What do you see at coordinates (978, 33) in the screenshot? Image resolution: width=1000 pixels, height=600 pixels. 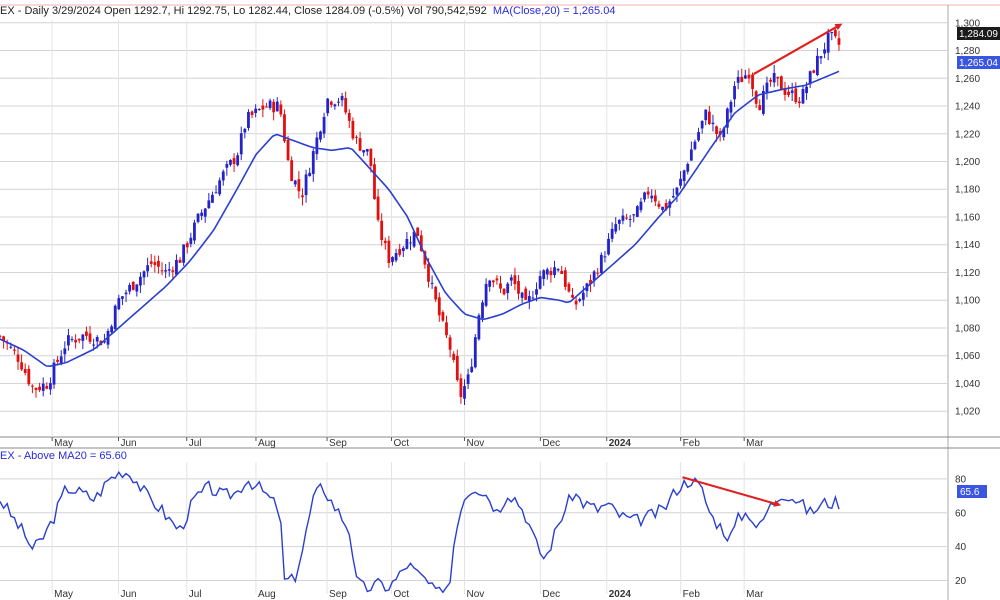 I see `last-close-label-bg` at bounding box center [978, 33].